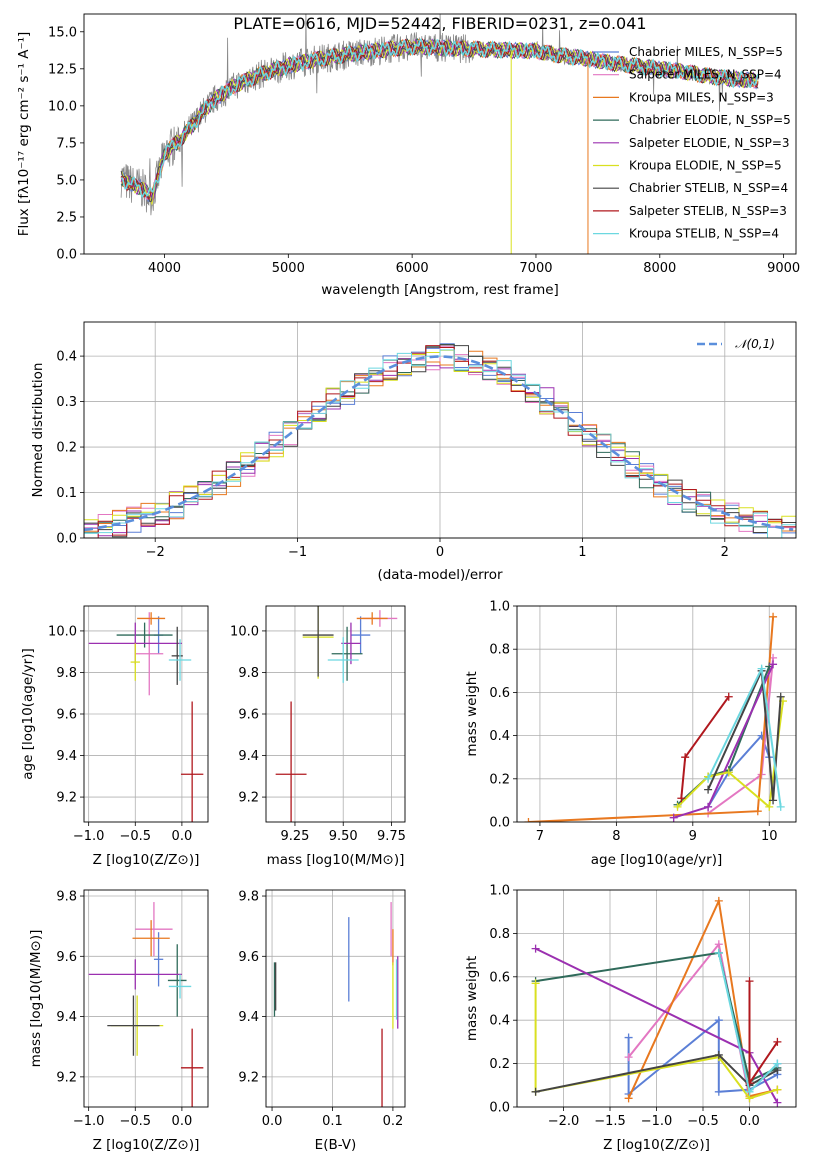  Describe the element at coordinates (709, 143) in the screenshot. I see `legend-entry: Salpeter ELODIE, N_SSP=3` at that location.